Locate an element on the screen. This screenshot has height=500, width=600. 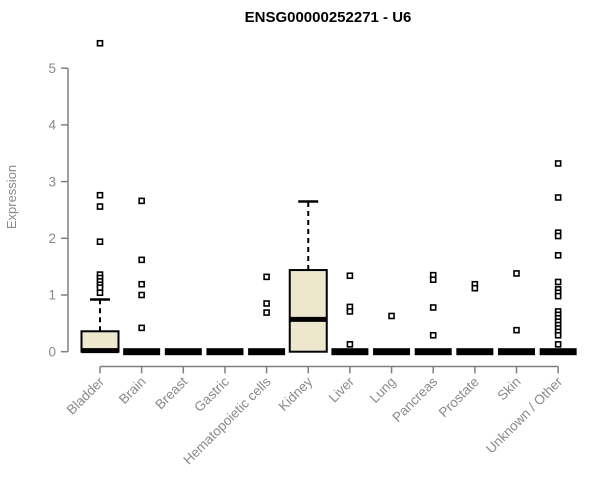
y-tick-label: 0 is located at coordinates (52, 351).